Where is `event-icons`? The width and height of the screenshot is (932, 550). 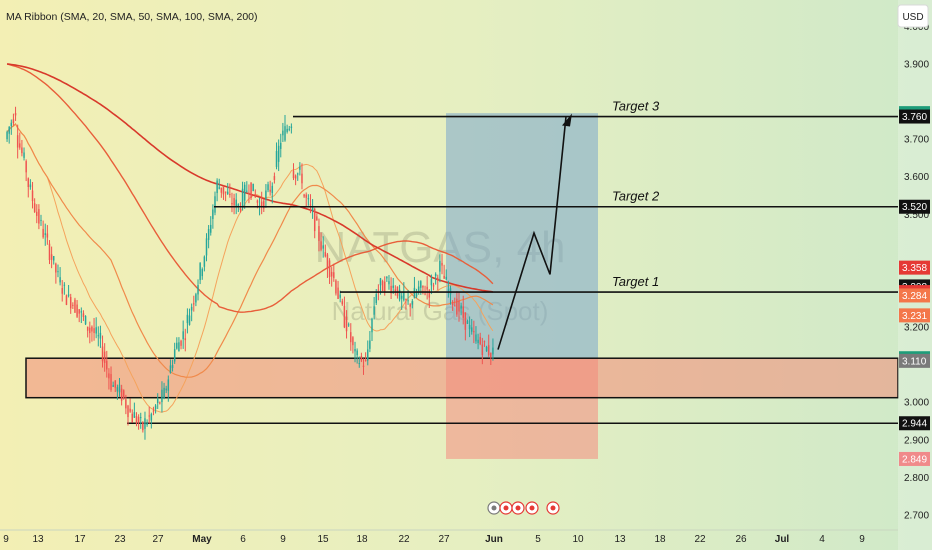 event-icons is located at coordinates (523, 508).